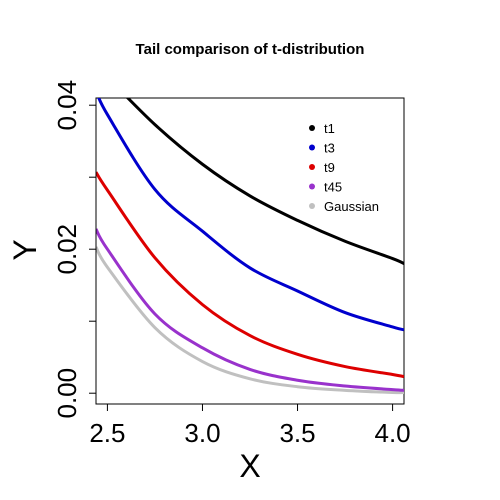 This screenshot has height=500, width=500. What do you see at coordinates (329, 167) in the screenshot?
I see `legend-label-t9: t9` at bounding box center [329, 167].